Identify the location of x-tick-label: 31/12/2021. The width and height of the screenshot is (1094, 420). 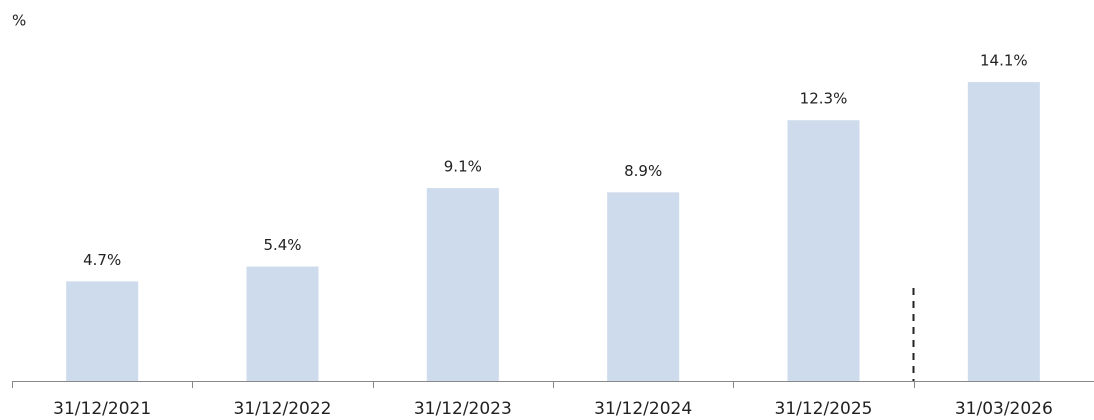
(102, 409).